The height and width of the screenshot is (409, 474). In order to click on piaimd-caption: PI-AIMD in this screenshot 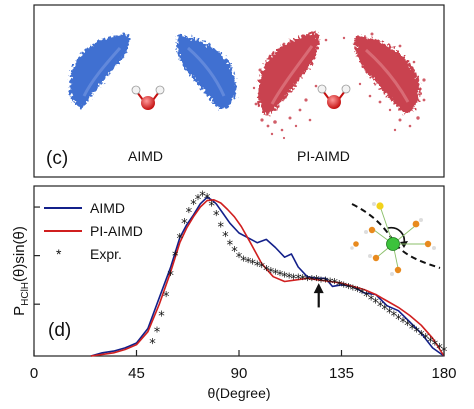, I will do `click(323, 156)`.